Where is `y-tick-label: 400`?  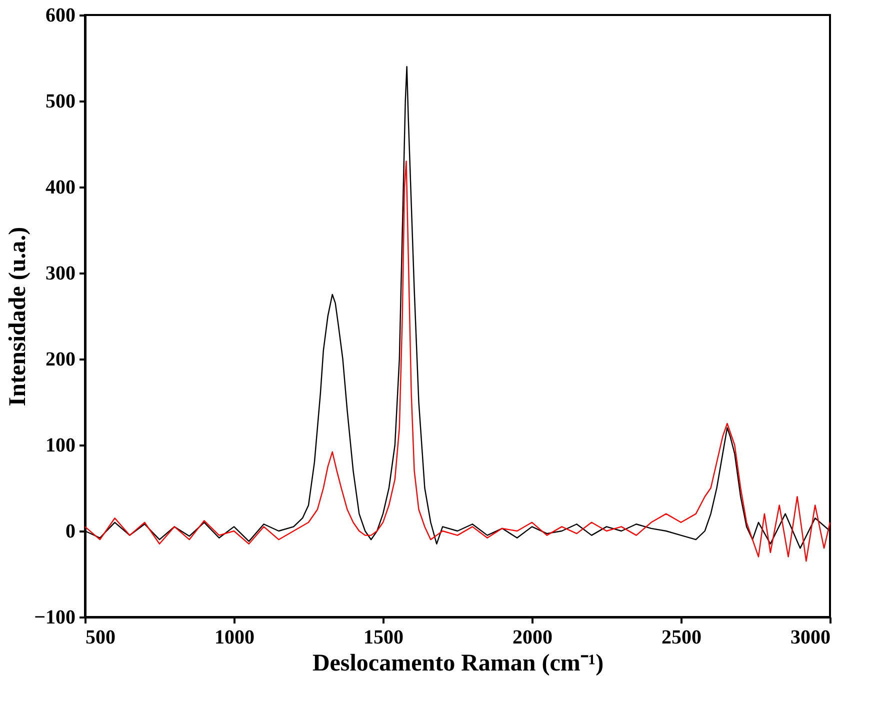
y-tick-label: 400 is located at coordinates (61, 187).